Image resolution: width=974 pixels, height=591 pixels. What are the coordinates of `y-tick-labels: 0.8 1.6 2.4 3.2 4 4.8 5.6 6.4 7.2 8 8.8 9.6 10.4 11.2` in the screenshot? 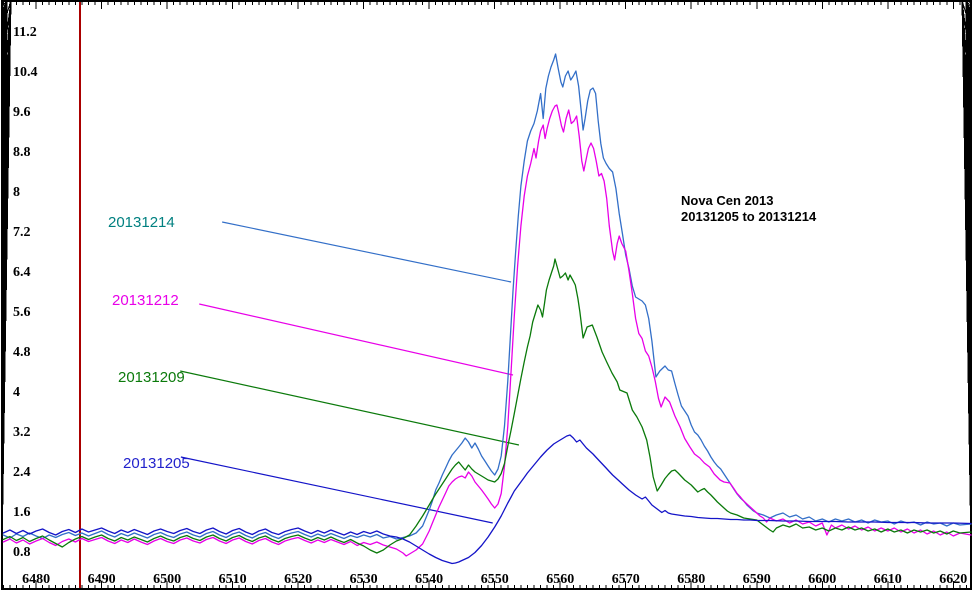 It's located at (25, 292).